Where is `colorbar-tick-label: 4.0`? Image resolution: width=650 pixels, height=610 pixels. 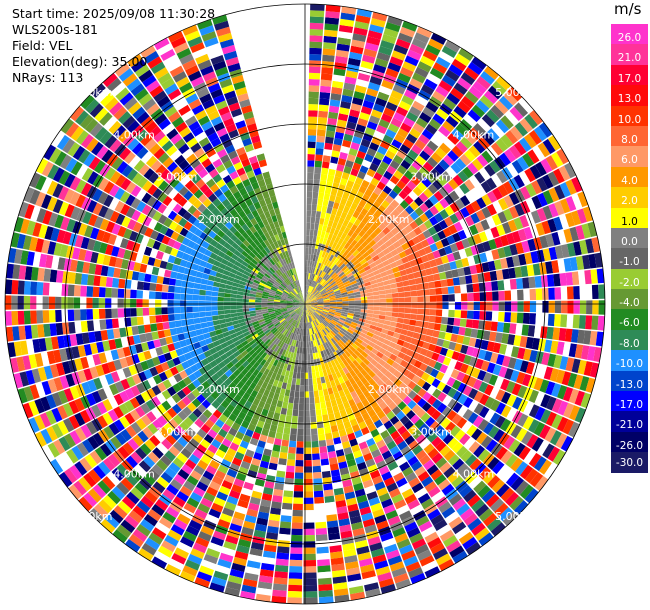 colorbar-tick-label: 4.0 is located at coordinates (629, 180).